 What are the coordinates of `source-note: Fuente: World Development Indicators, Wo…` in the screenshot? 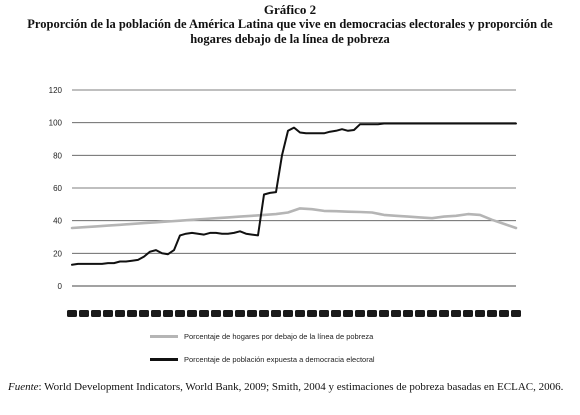 It's located at (290, 387).